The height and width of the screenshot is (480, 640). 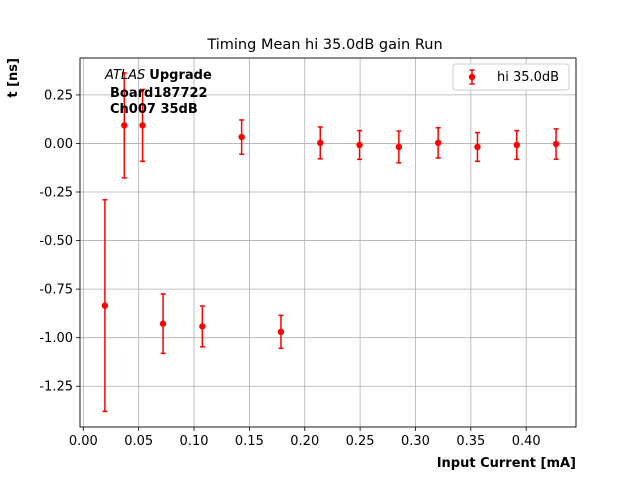 What do you see at coordinates (472, 77) in the screenshot?
I see `legend-marker` at bounding box center [472, 77].